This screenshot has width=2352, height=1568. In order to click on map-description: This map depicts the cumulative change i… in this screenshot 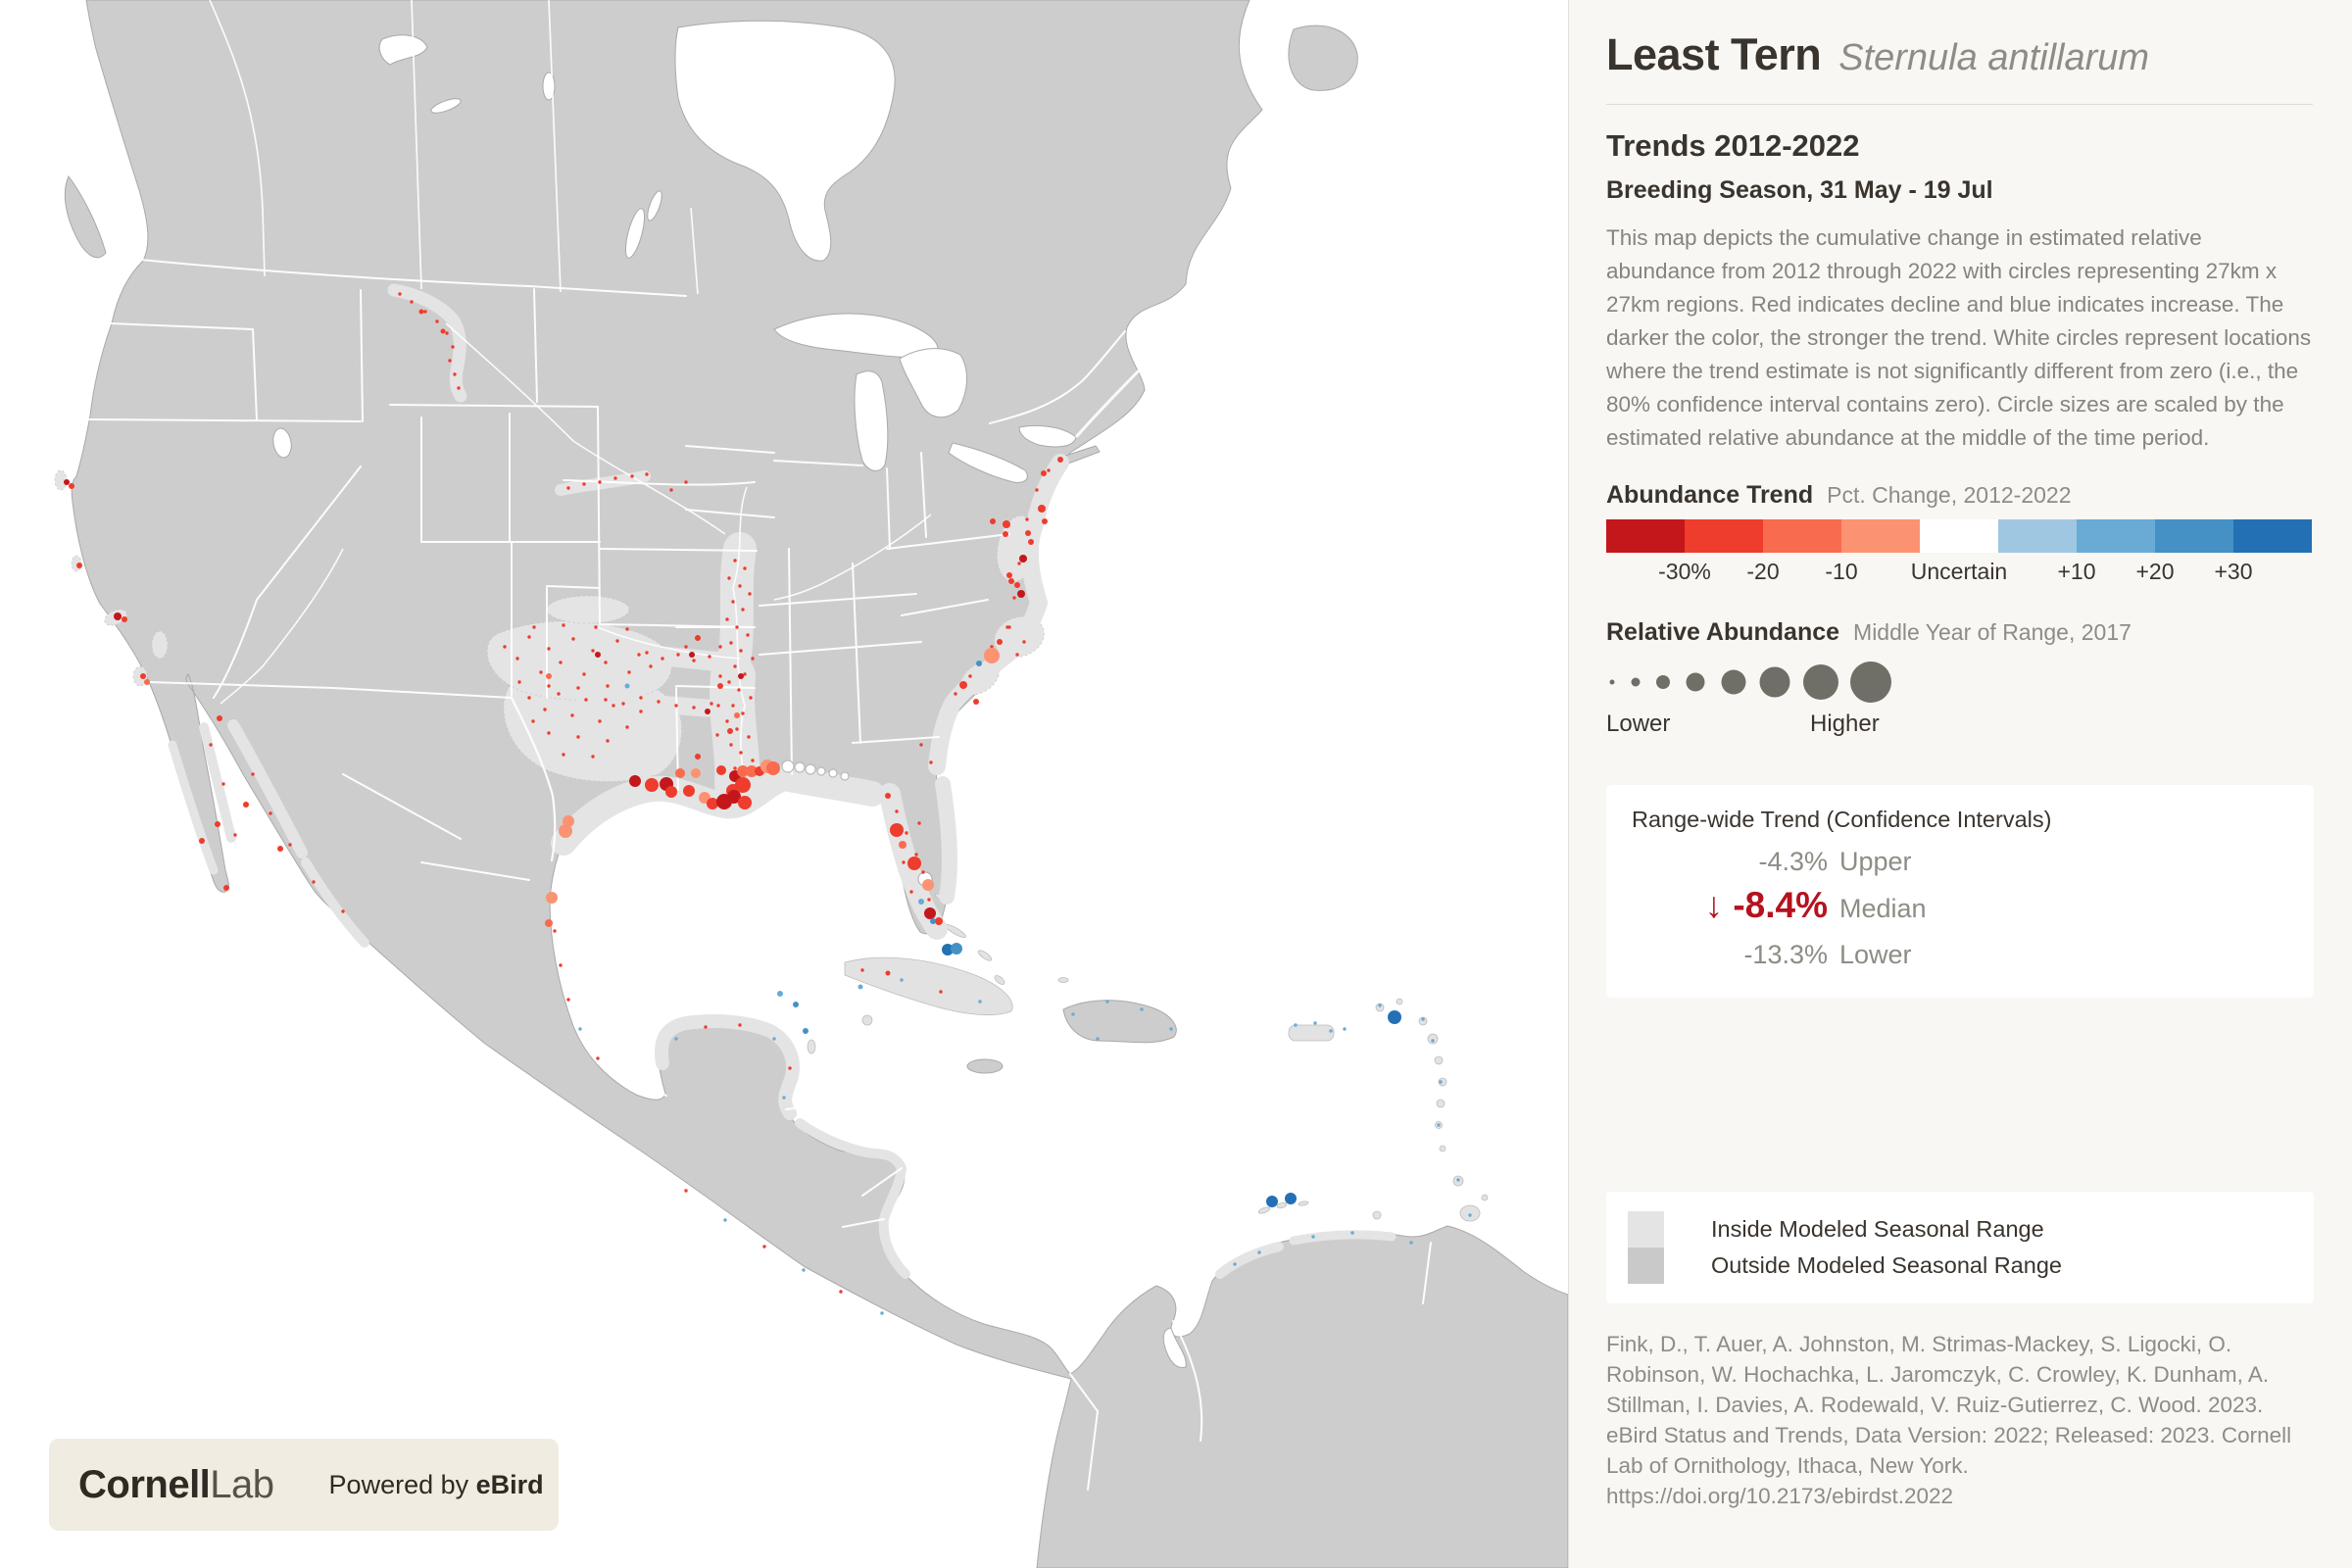, I will do `click(1959, 337)`.